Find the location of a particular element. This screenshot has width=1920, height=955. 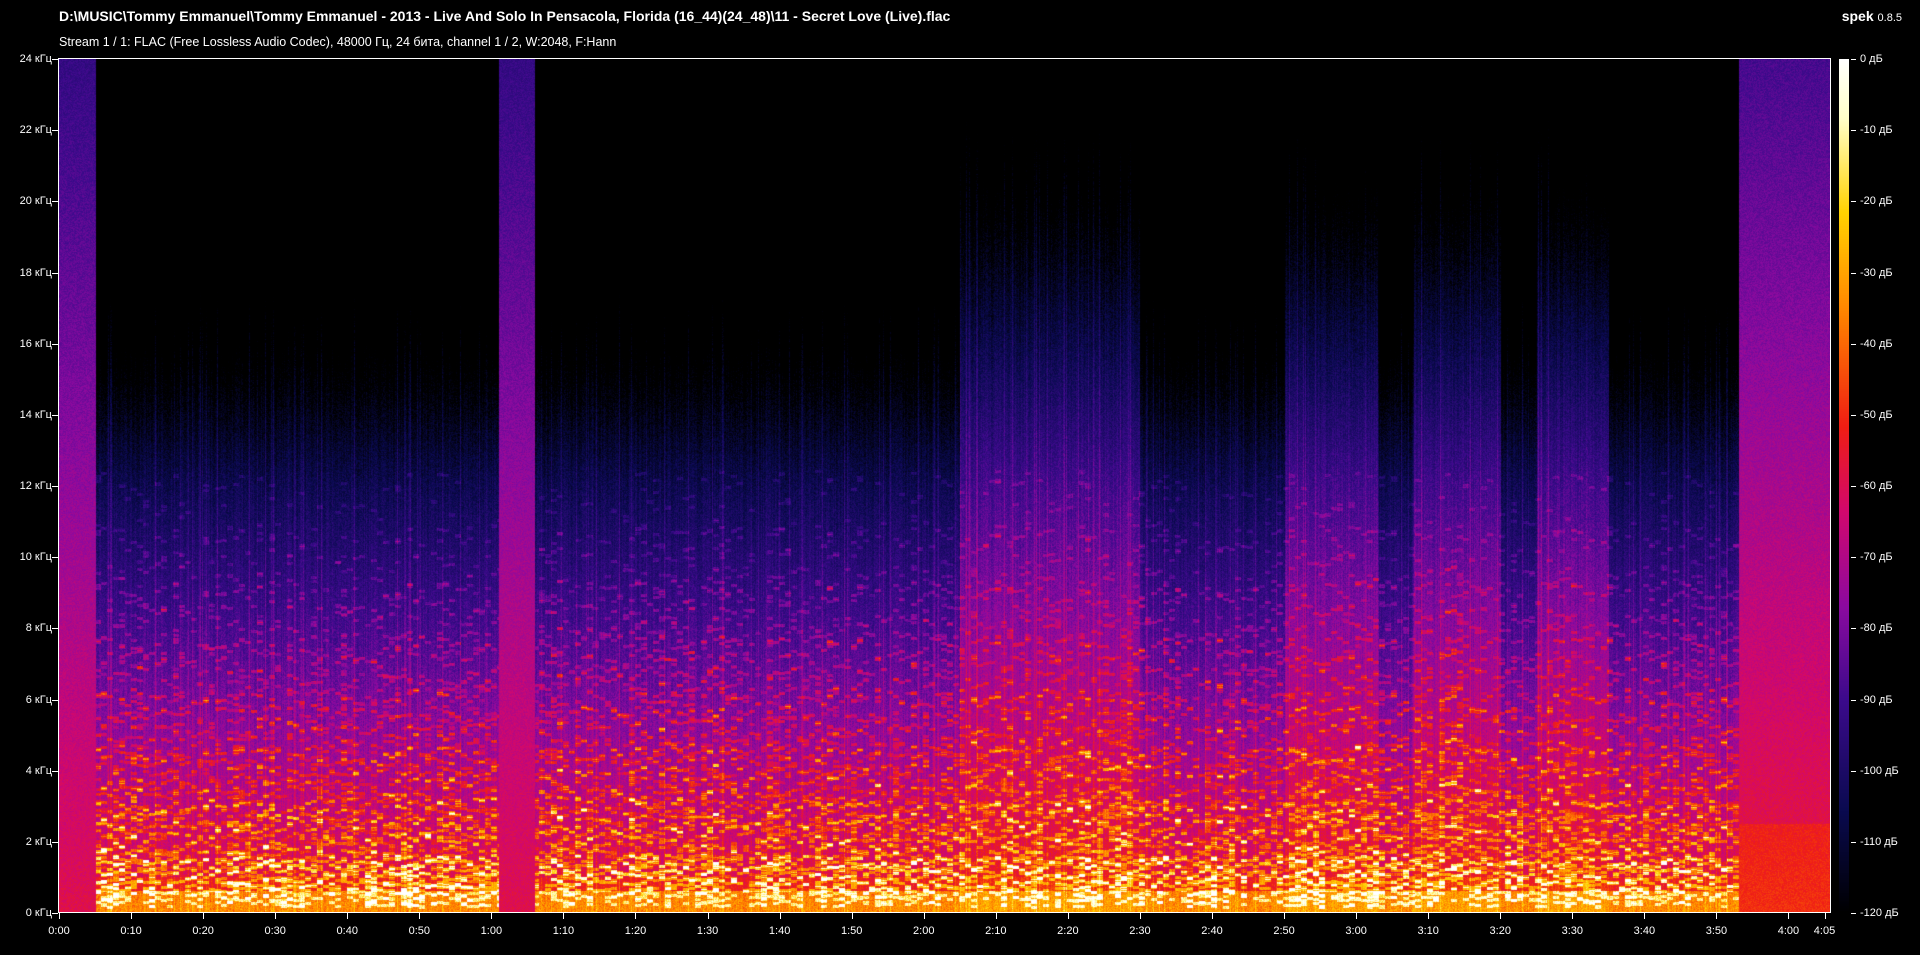

y-tick-label: 14 кГц is located at coordinates (35, 414).